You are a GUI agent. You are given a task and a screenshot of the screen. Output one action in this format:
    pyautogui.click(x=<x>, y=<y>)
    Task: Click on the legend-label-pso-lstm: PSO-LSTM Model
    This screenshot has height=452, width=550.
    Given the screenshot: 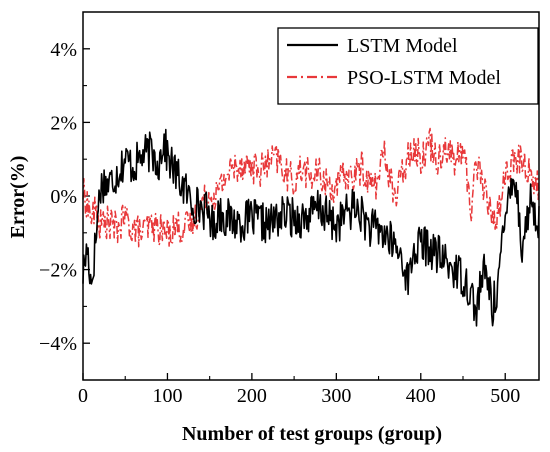 What is the action you would take?
    pyautogui.click(x=424, y=78)
    